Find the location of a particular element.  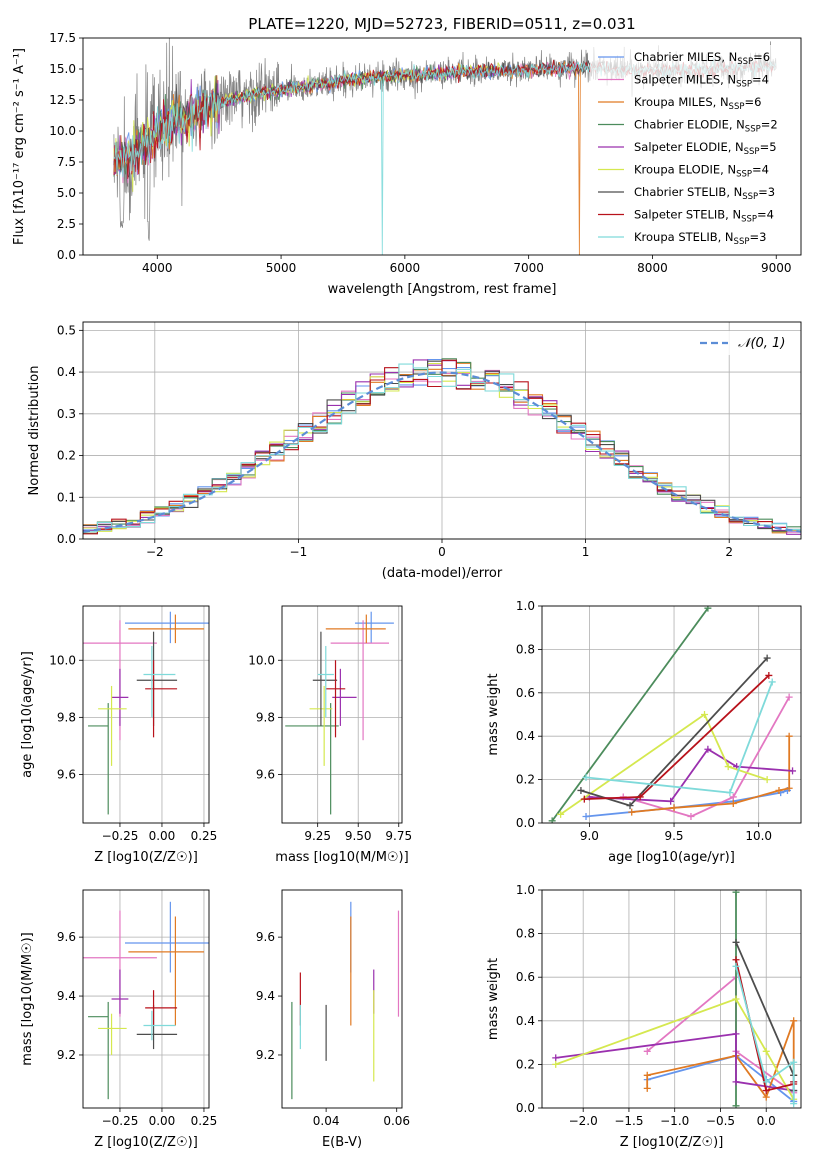

massweight_vs_age-ytick-label: 0.2 is located at coordinates (525, 780).